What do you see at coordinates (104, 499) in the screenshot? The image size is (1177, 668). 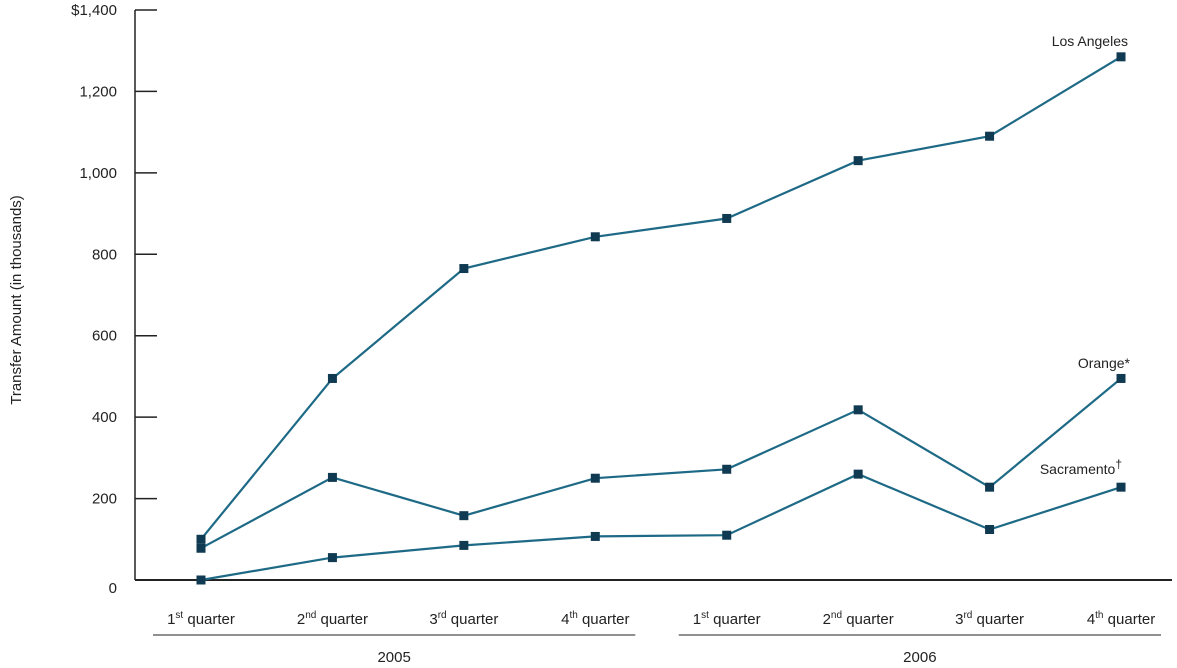 I see `y-tick-label: 200` at bounding box center [104, 499].